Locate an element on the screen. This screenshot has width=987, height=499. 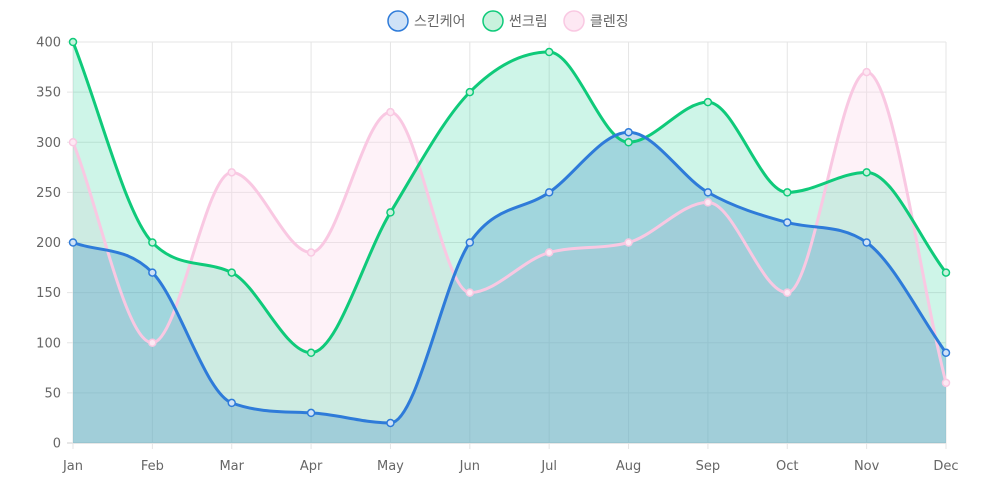
y-tick-label: 0 is located at coordinates (57, 444).